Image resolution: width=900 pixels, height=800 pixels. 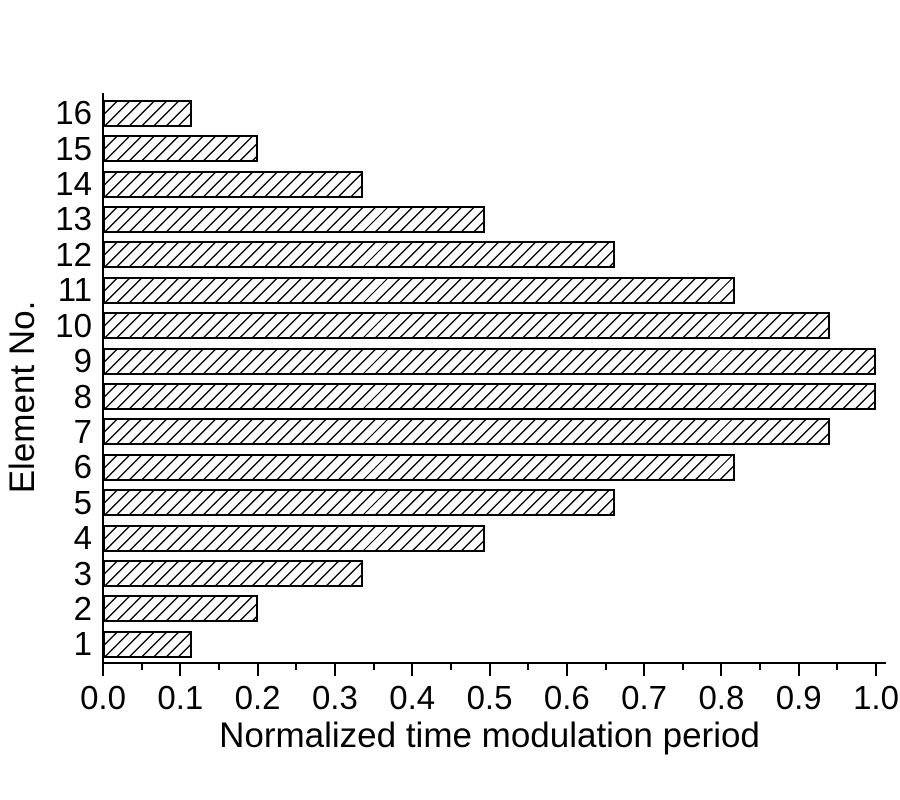 What do you see at coordinates (82, 573) in the screenshot?
I see `y-tick-label-3: 3` at bounding box center [82, 573].